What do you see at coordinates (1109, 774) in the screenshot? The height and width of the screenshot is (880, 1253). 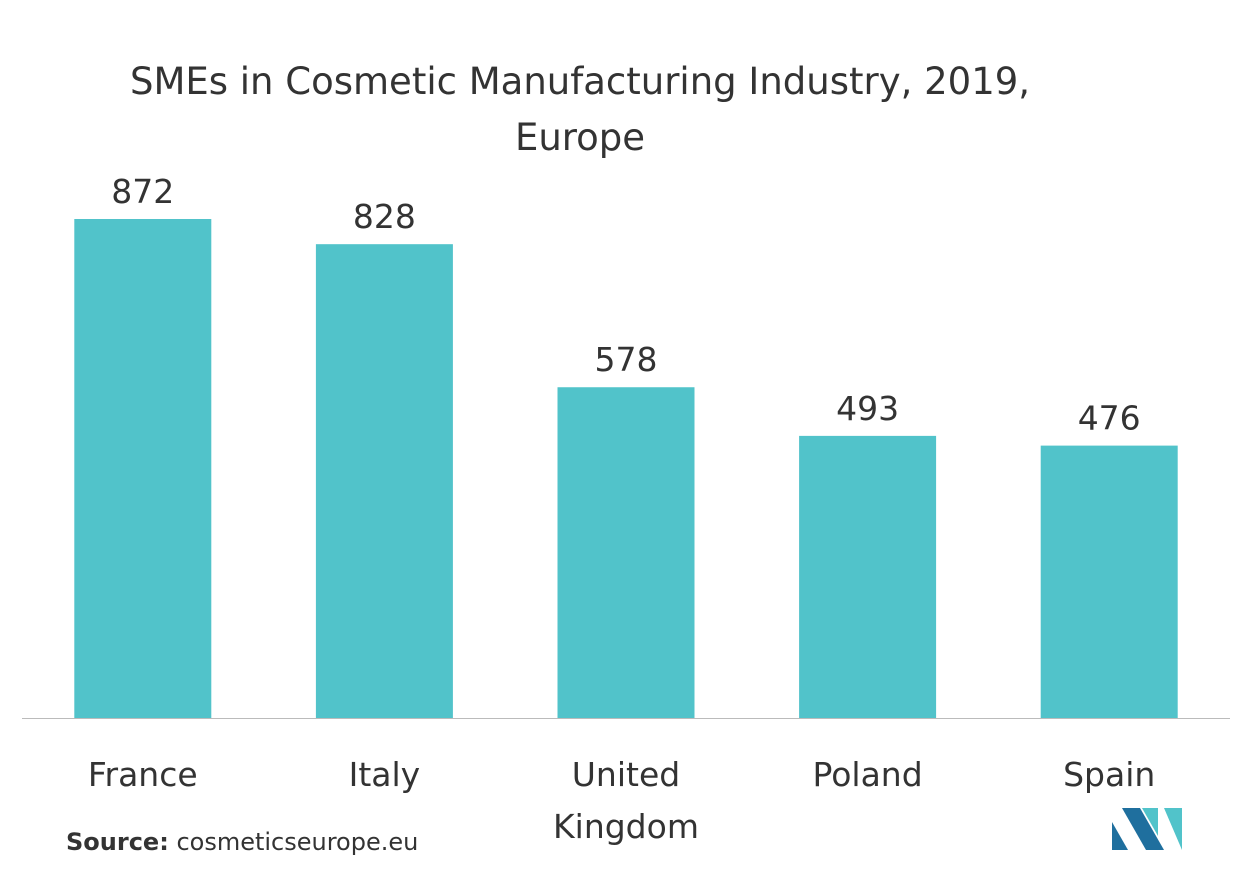 I see `x-tick-label: Spain` at bounding box center [1109, 774].